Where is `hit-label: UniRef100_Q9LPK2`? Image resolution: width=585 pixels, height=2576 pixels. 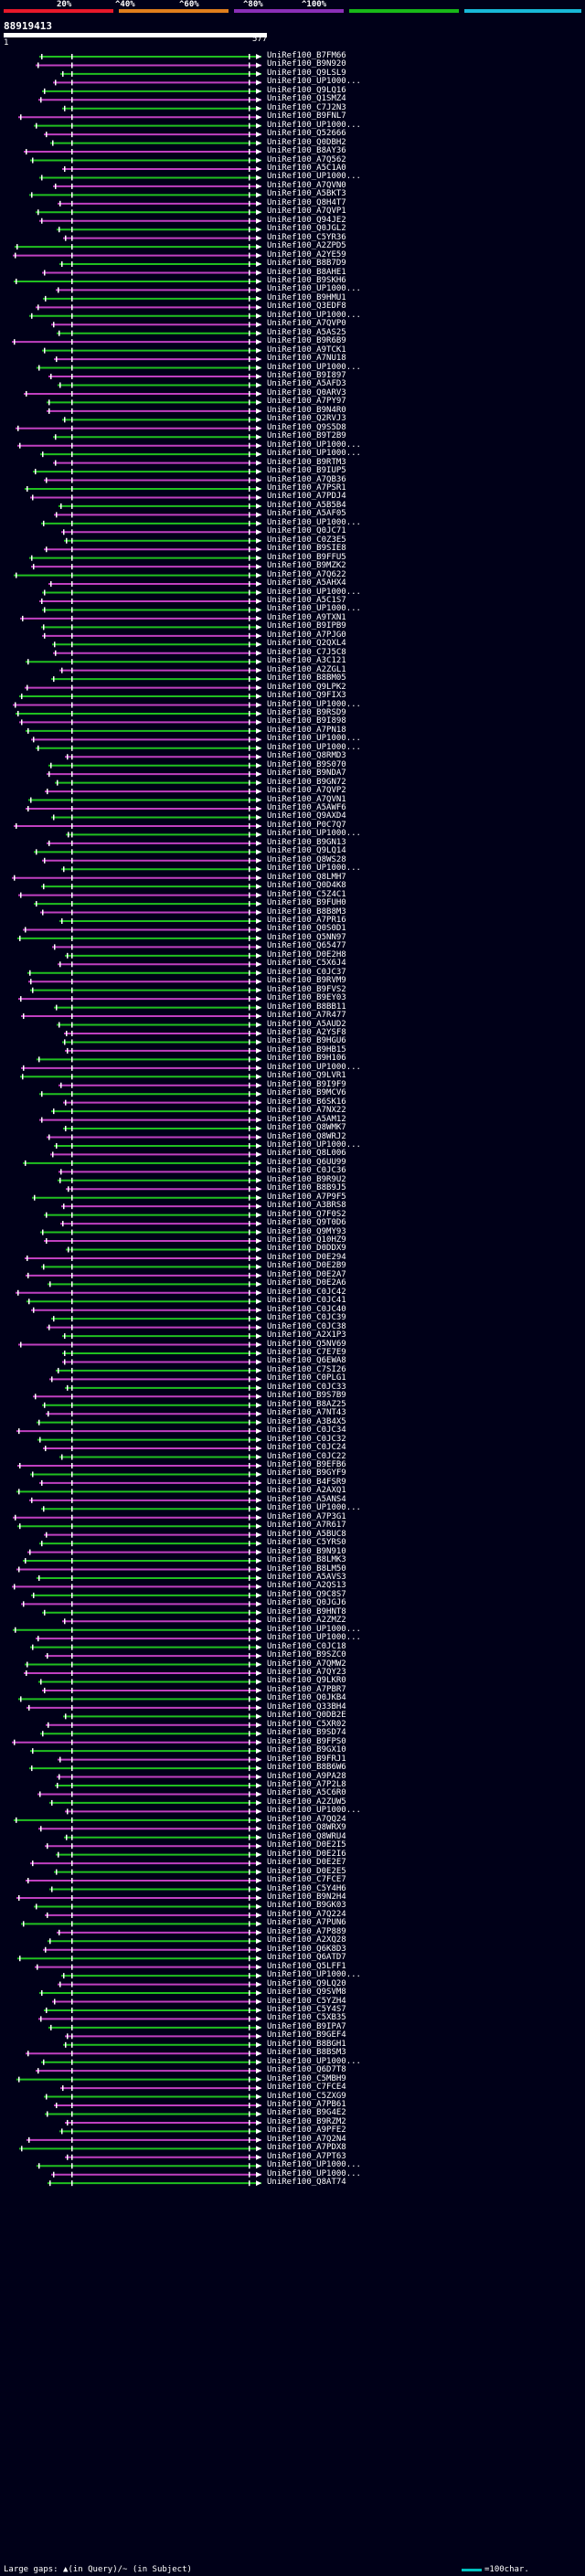 hit-label: UniRef100_Q9LPK2 is located at coordinates (307, 687).